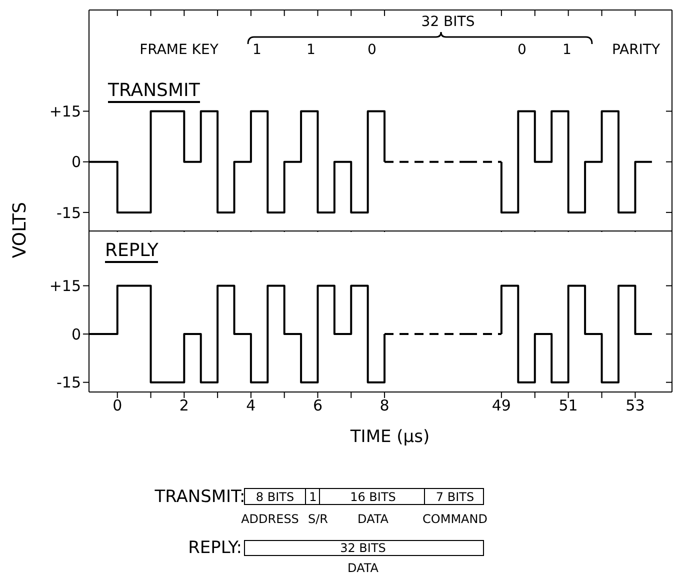 This screenshot has width=674, height=577. Describe the element at coordinates (179, 50) in the screenshot. I see `annotation: FRAME KEY` at that location.